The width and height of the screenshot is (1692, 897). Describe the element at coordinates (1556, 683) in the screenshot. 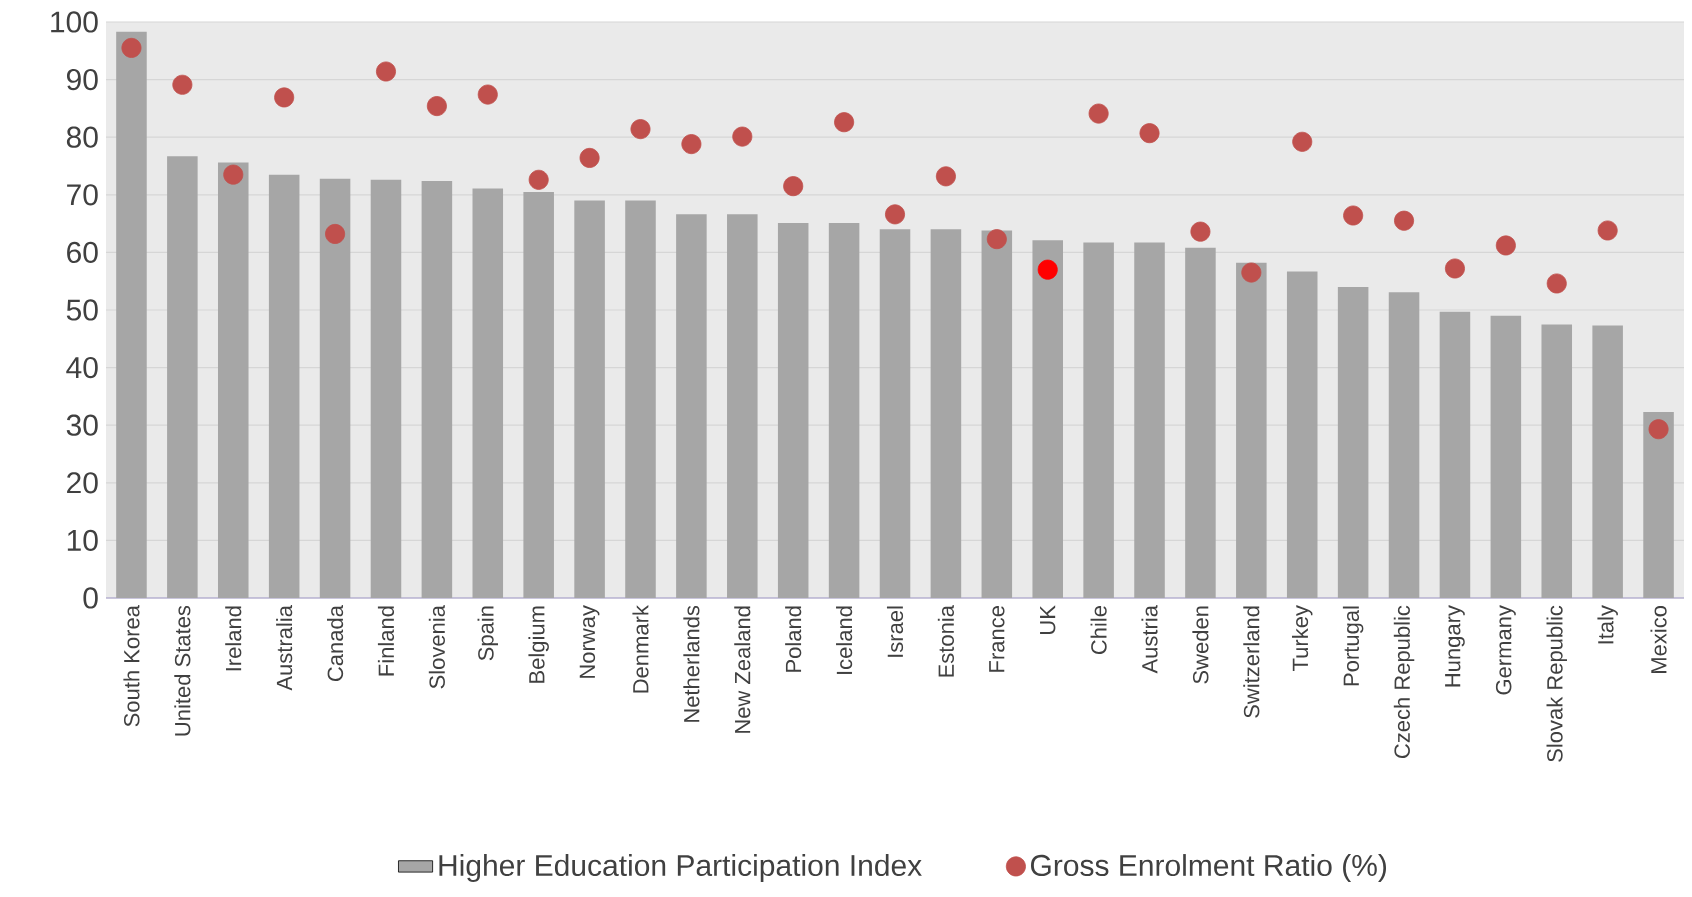

I see `x-tick-label: Slovak Republic` at that location.